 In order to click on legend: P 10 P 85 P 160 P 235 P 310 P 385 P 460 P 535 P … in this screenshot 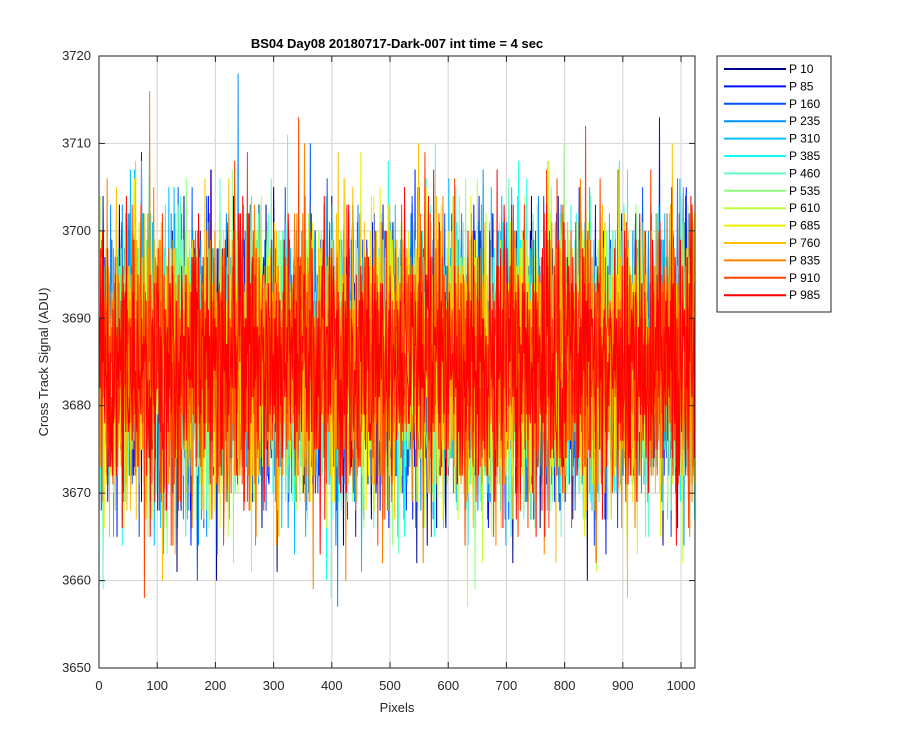, I will do `click(774, 184)`.